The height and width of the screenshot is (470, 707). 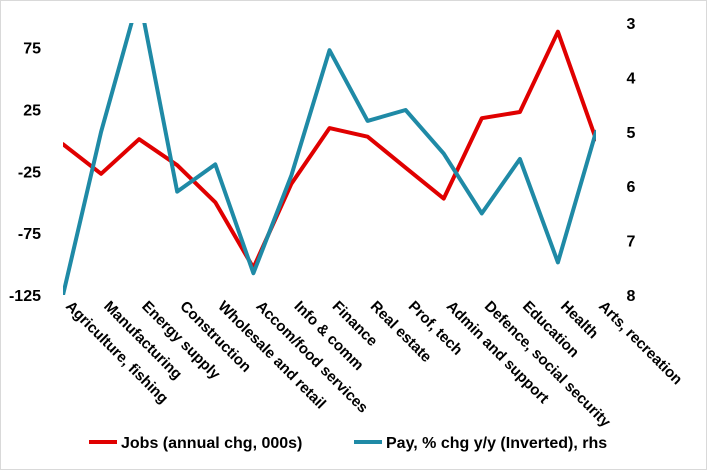 What do you see at coordinates (631, 133) in the screenshot?
I see `right-tick-label: 5` at bounding box center [631, 133].